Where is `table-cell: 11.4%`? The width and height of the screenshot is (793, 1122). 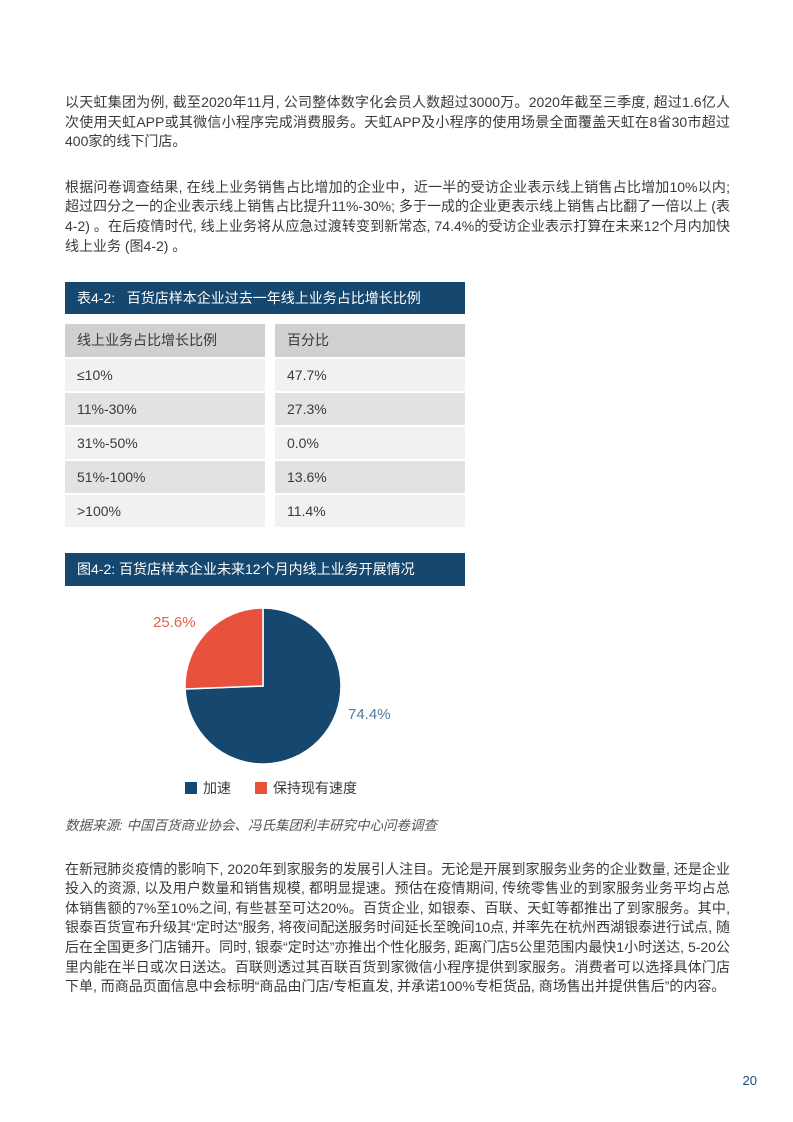
table-cell: 11.4% is located at coordinates (370, 511).